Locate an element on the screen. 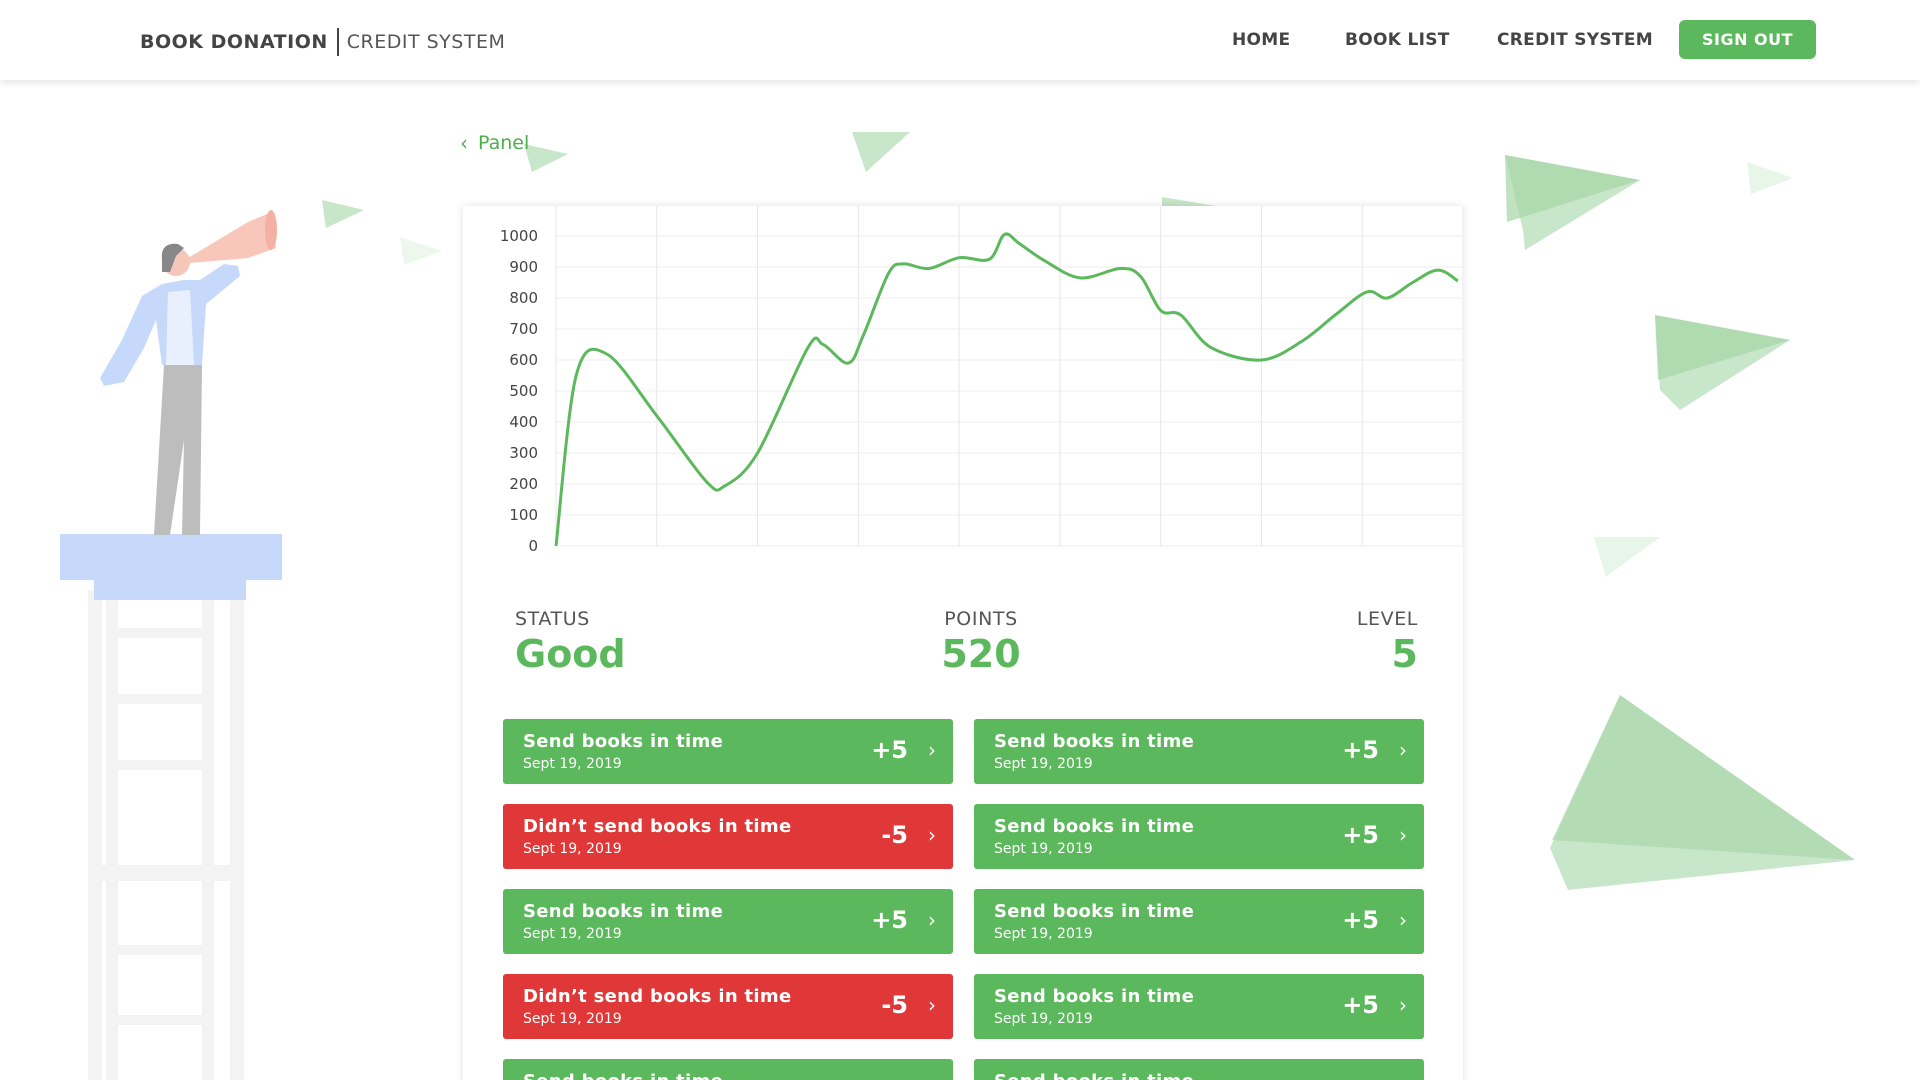 The width and height of the screenshot is (1920, 1080). level-value: 5 is located at coordinates (1404, 654).